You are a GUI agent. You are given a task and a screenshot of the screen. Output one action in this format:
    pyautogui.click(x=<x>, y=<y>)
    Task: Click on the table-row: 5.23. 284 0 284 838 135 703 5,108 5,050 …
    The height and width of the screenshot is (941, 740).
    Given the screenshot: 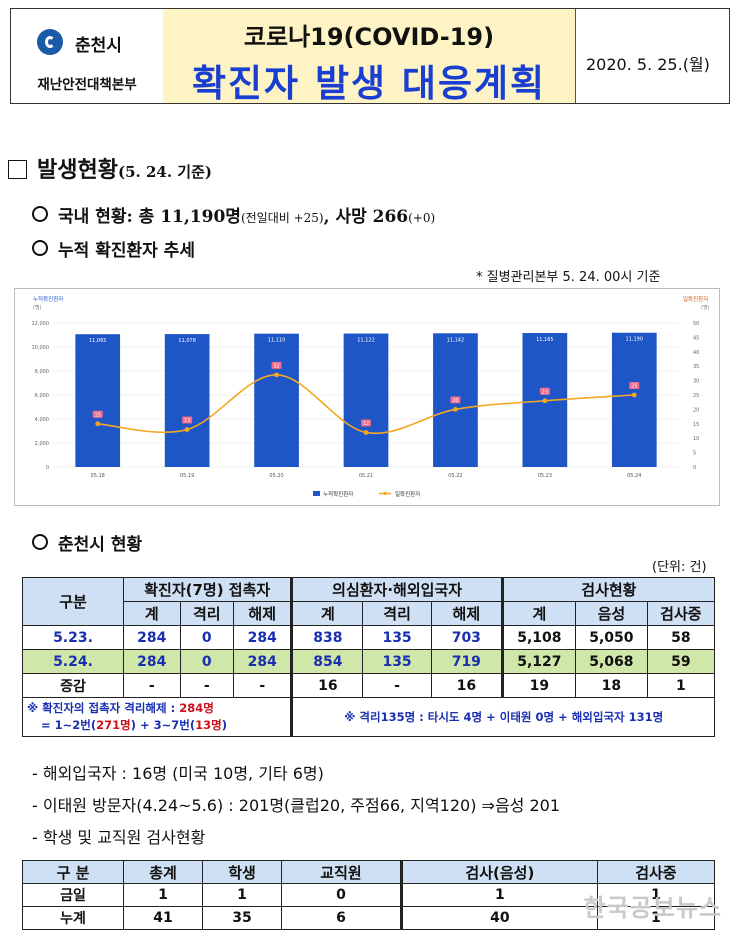 What is the action you would take?
    pyautogui.click(x=369, y=637)
    